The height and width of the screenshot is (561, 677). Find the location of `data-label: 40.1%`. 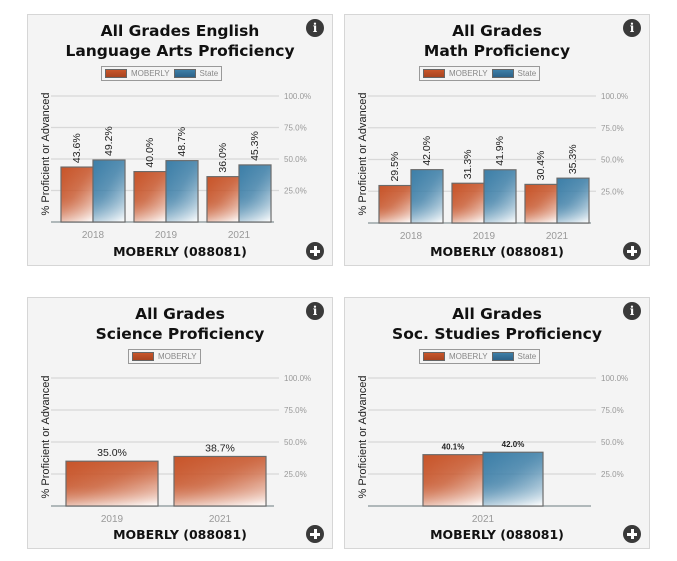

data-label: 40.1% is located at coordinates (453, 447).